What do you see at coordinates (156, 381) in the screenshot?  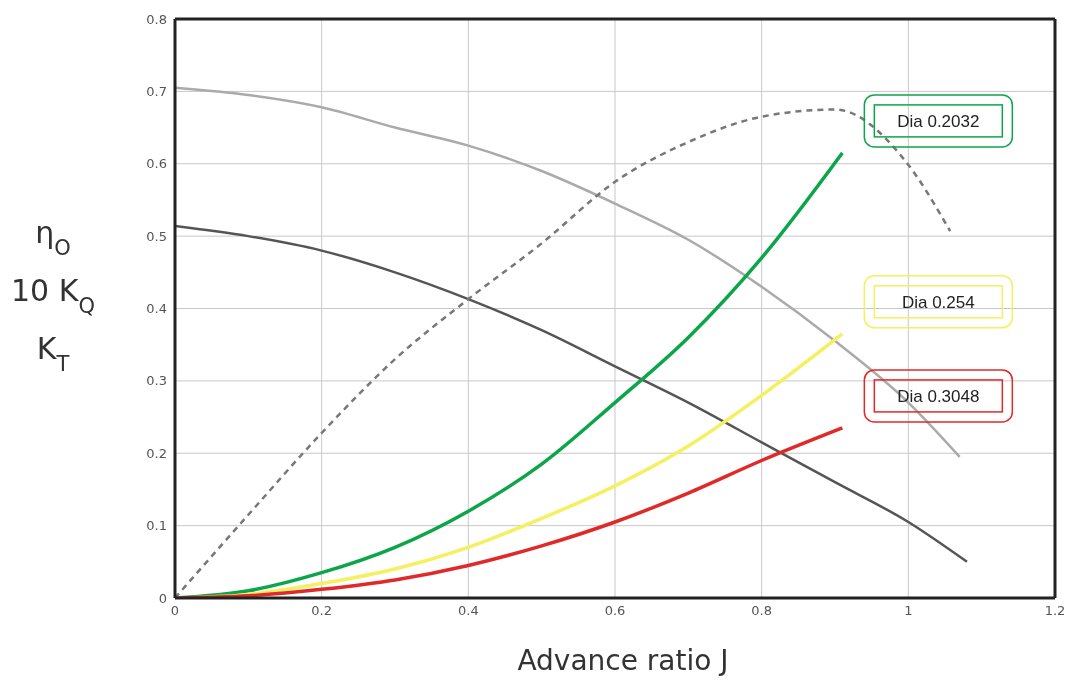 I see `y-tick-label: 0.3` at bounding box center [156, 381].